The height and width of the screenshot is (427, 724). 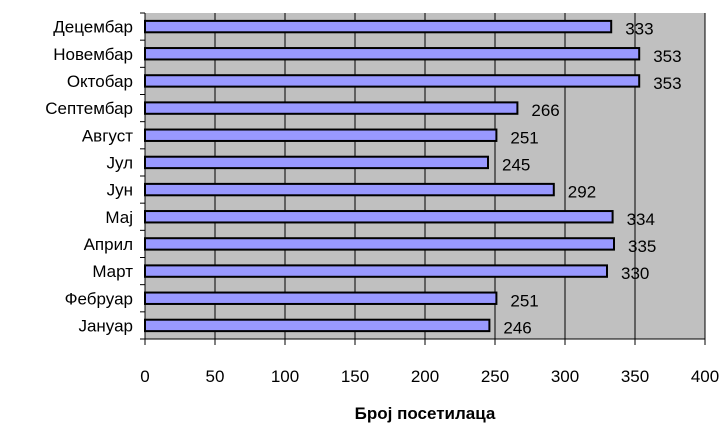 I want to click on data-label: 266, so click(x=545, y=110).